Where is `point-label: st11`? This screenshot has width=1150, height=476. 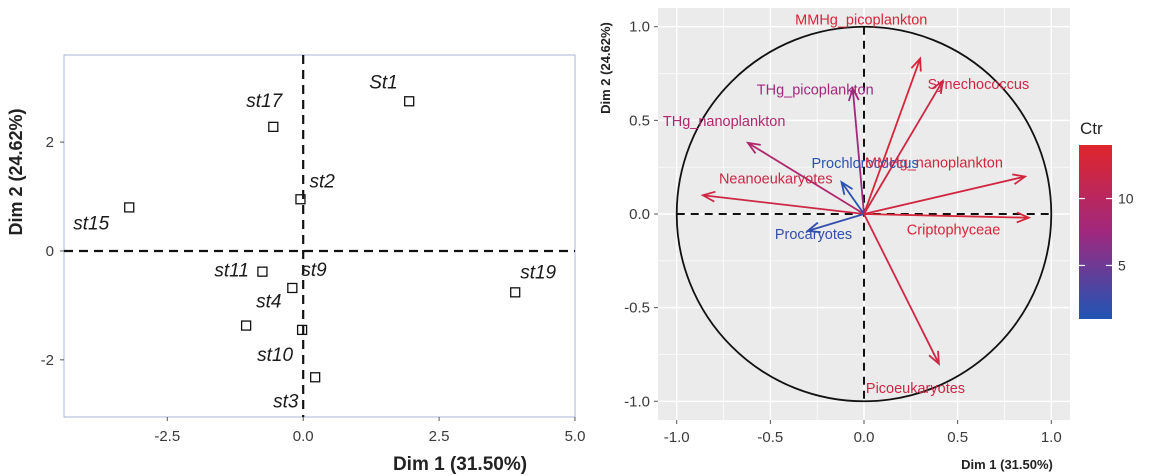 point-label: st11 is located at coordinates (231, 271).